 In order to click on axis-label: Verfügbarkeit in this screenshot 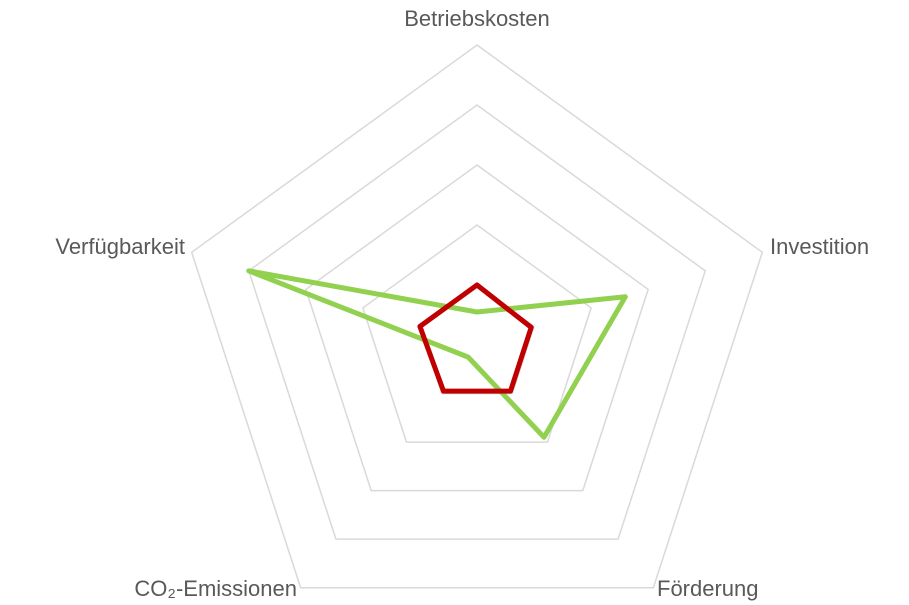, I will do `click(120, 246)`.